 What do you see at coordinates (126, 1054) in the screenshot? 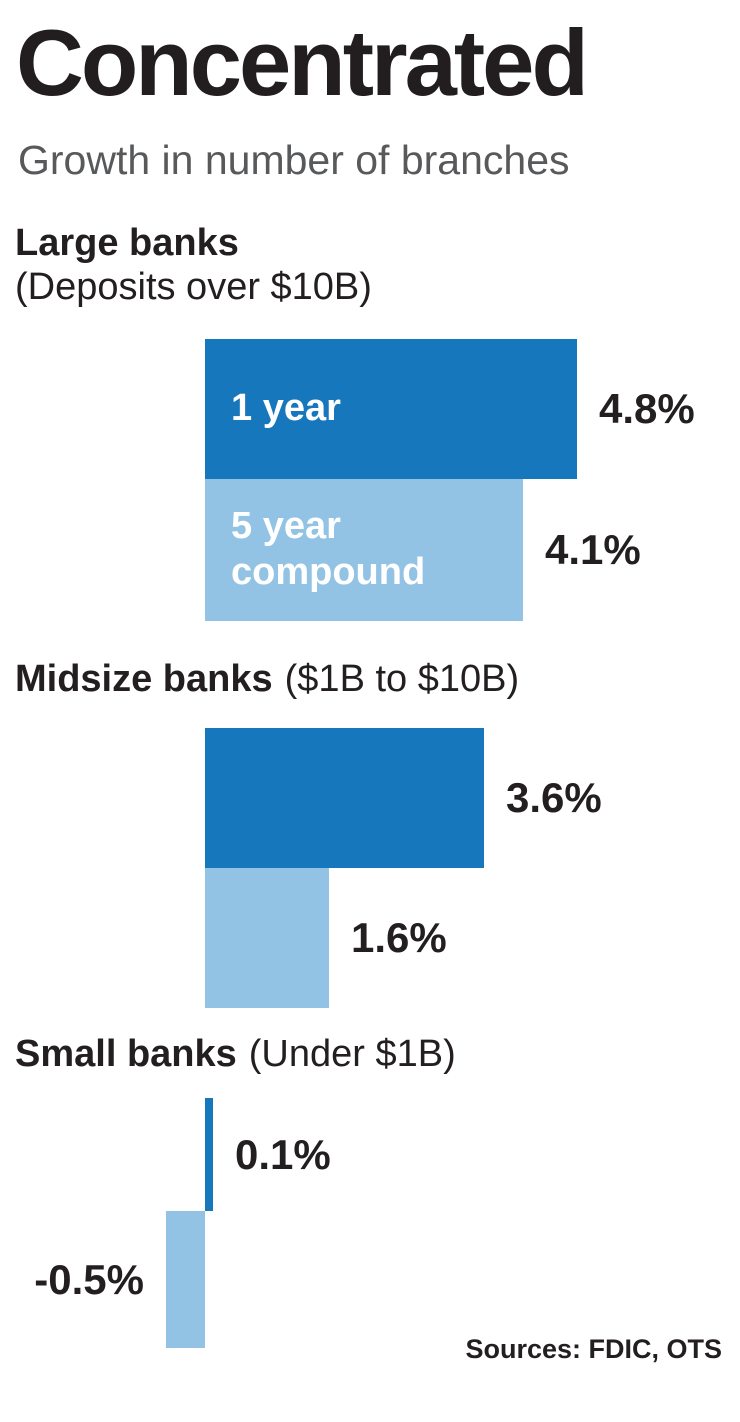
I see `group-label: Small banks` at bounding box center [126, 1054].